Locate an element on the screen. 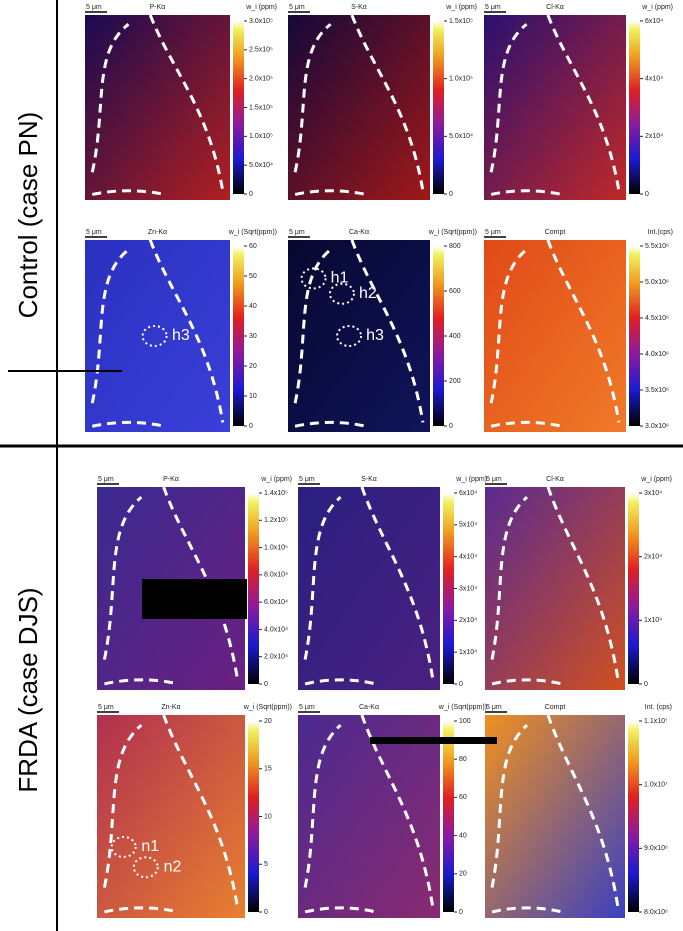  tick-label: 100 is located at coordinates (465, 721).